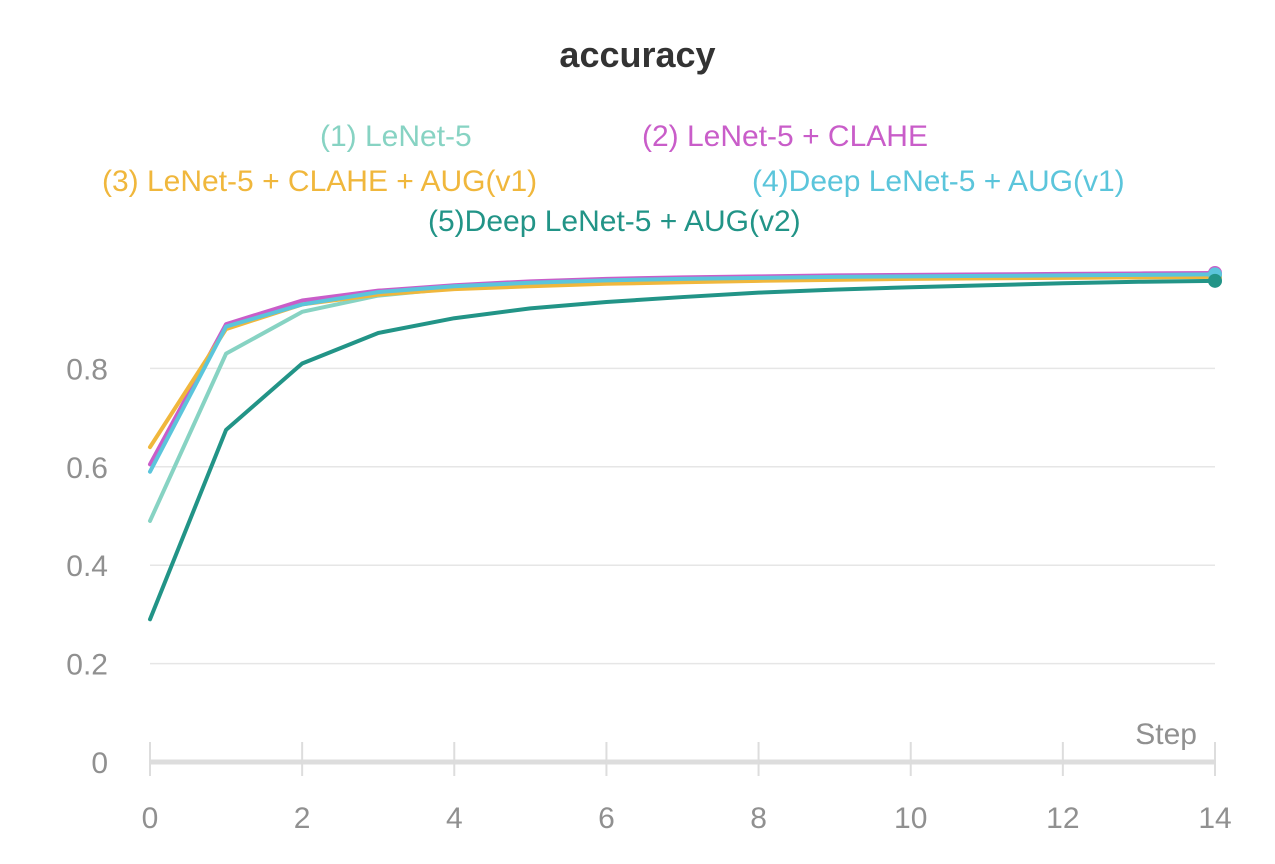 This screenshot has width=1275, height=864. Describe the element at coordinates (87, 468) in the screenshot. I see `y-tick-label: 0.6` at that location.